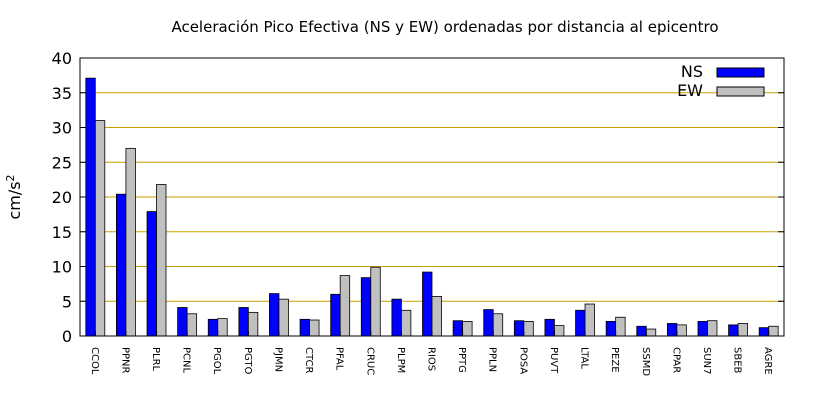 The width and height of the screenshot is (820, 400). Describe the element at coordinates (559, 331) in the screenshot. I see `bar-ew-puvt` at that location.